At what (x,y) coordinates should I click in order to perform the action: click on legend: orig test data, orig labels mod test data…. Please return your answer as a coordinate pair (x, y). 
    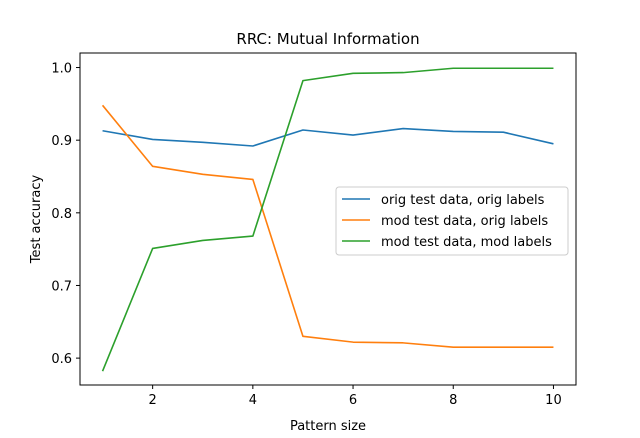
    Looking at the image, I should click on (452, 221).